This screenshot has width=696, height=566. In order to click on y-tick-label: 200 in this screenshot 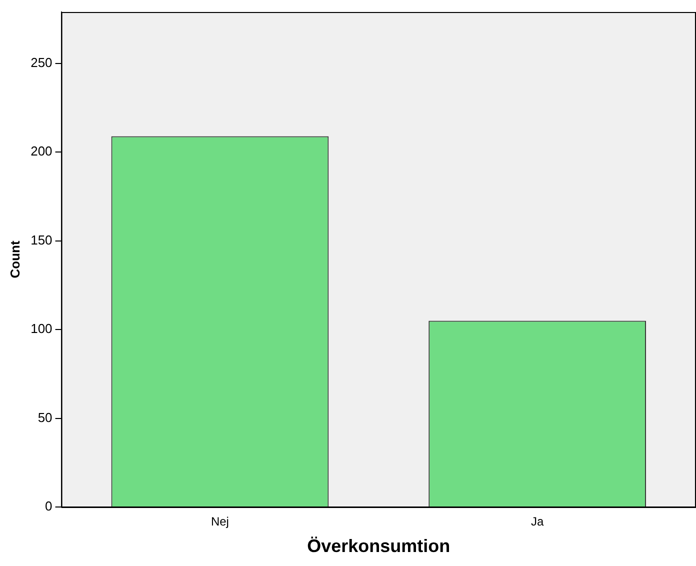, I will do `click(41, 151)`.